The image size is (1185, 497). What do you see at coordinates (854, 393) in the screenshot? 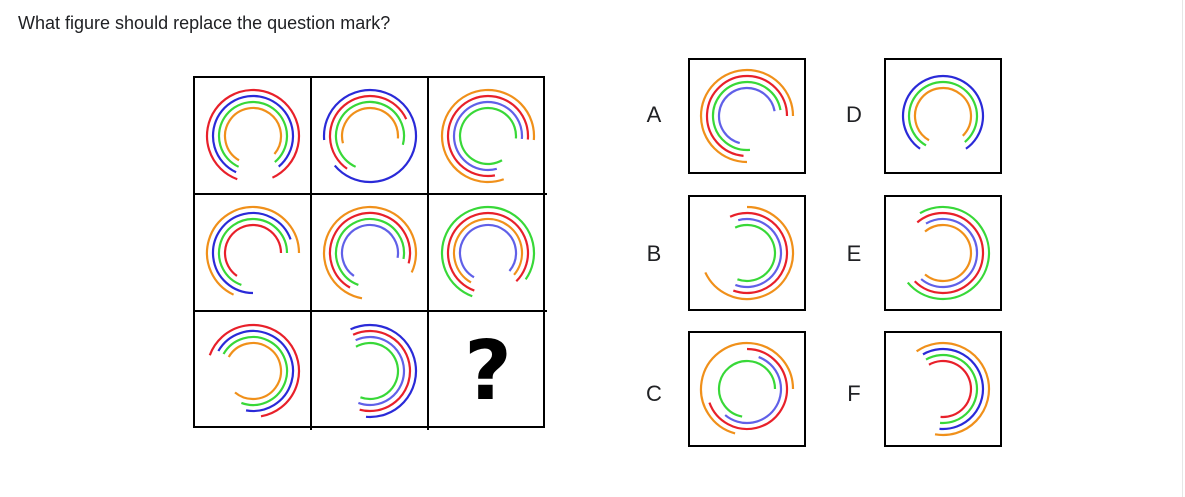
I see `option-f-label: F` at bounding box center [854, 393].